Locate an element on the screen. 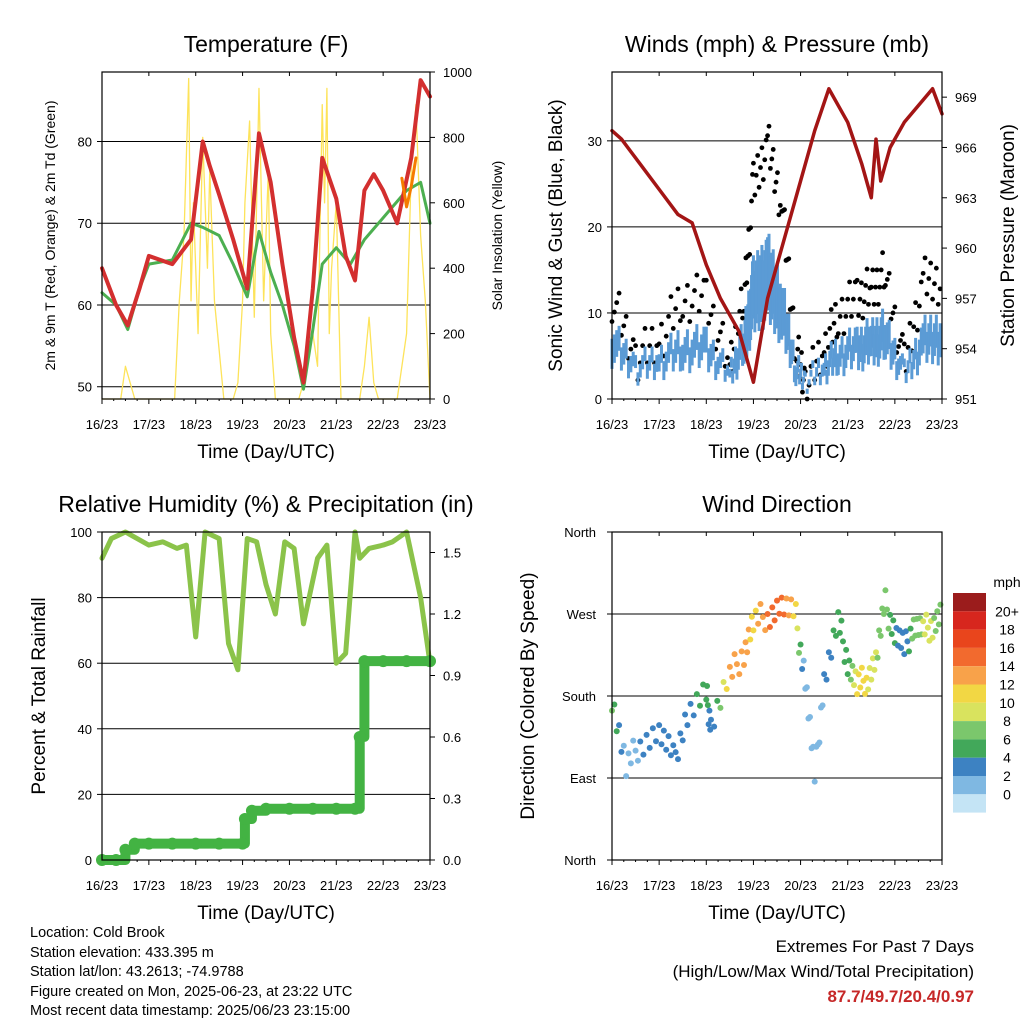 The width and height of the screenshot is (1024, 1024). x-tick-label: 22/23 is located at coordinates (383, 885).